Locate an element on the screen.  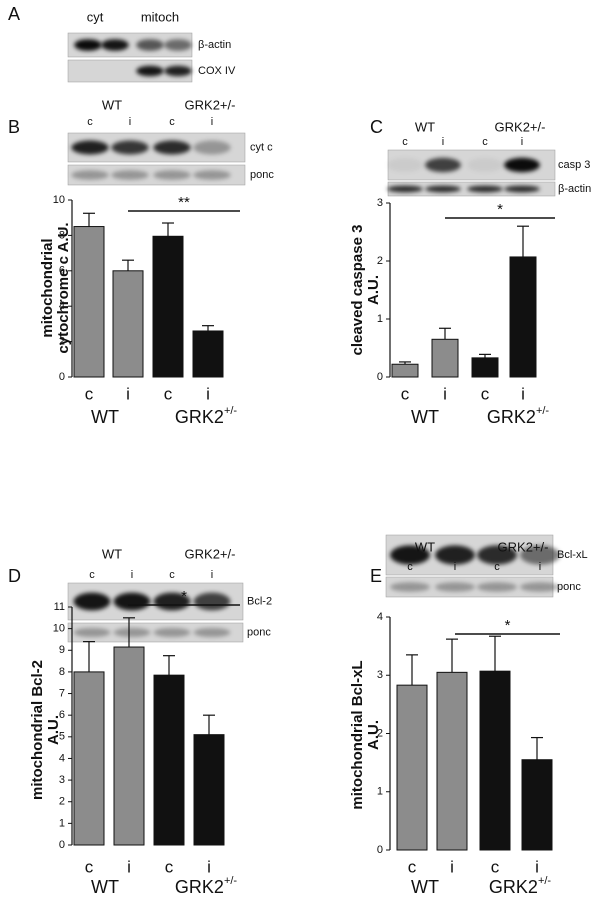
y-axis-label: mitochondrial Bcl-2 is located at coordinates (37, 730).